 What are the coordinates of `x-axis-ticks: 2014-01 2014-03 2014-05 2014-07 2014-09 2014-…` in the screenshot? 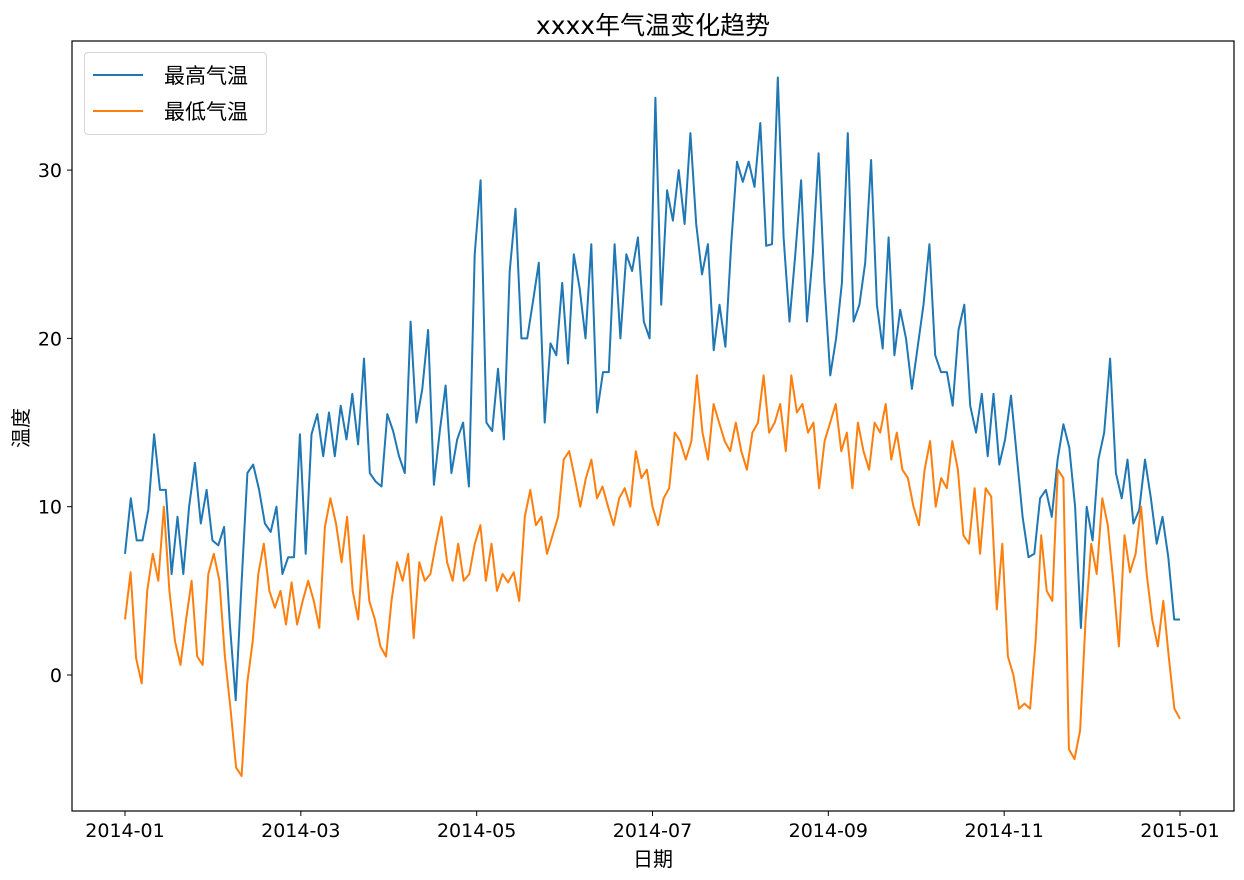 It's located at (652, 826).